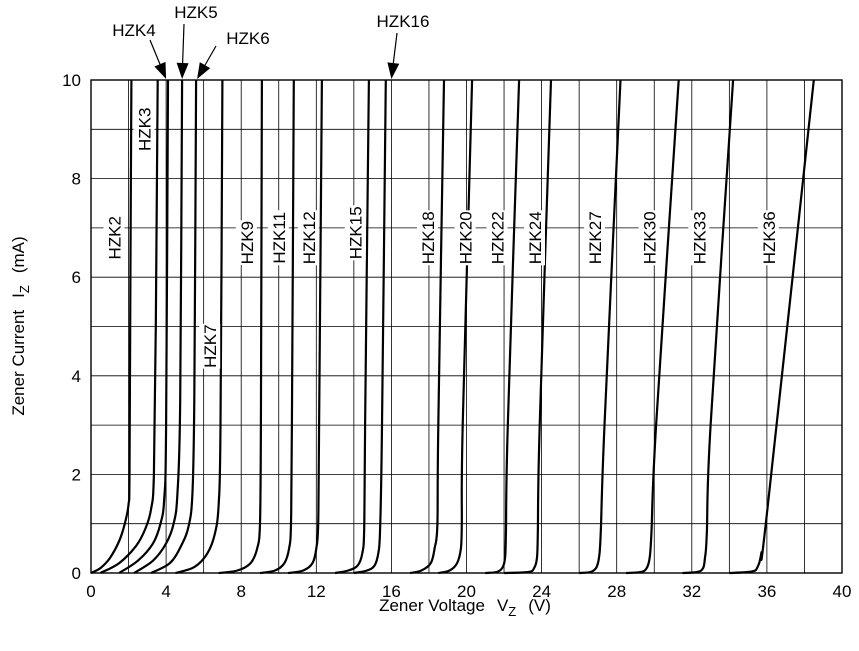 Image resolution: width=859 pixels, height=651 pixels. Describe the element at coordinates (427, 327) in the screenshot. I see `curve-hzk18` at that location.